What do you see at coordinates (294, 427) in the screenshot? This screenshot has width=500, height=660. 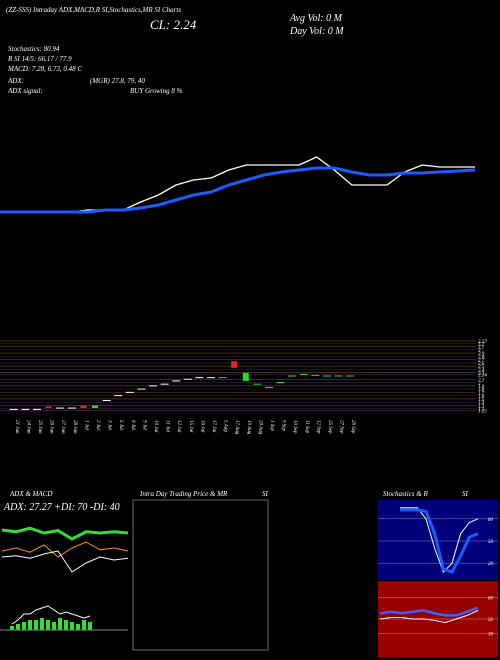 I see `x-tick-label: 10 Sep` at bounding box center [294, 427].